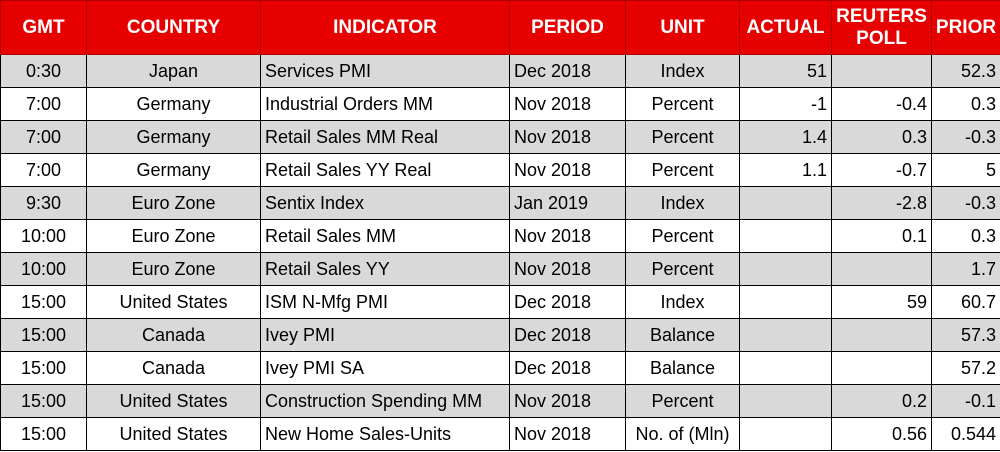 The image size is (1000, 452). Describe the element at coordinates (173, 71) in the screenshot. I see `cell-country: Japan` at that location.